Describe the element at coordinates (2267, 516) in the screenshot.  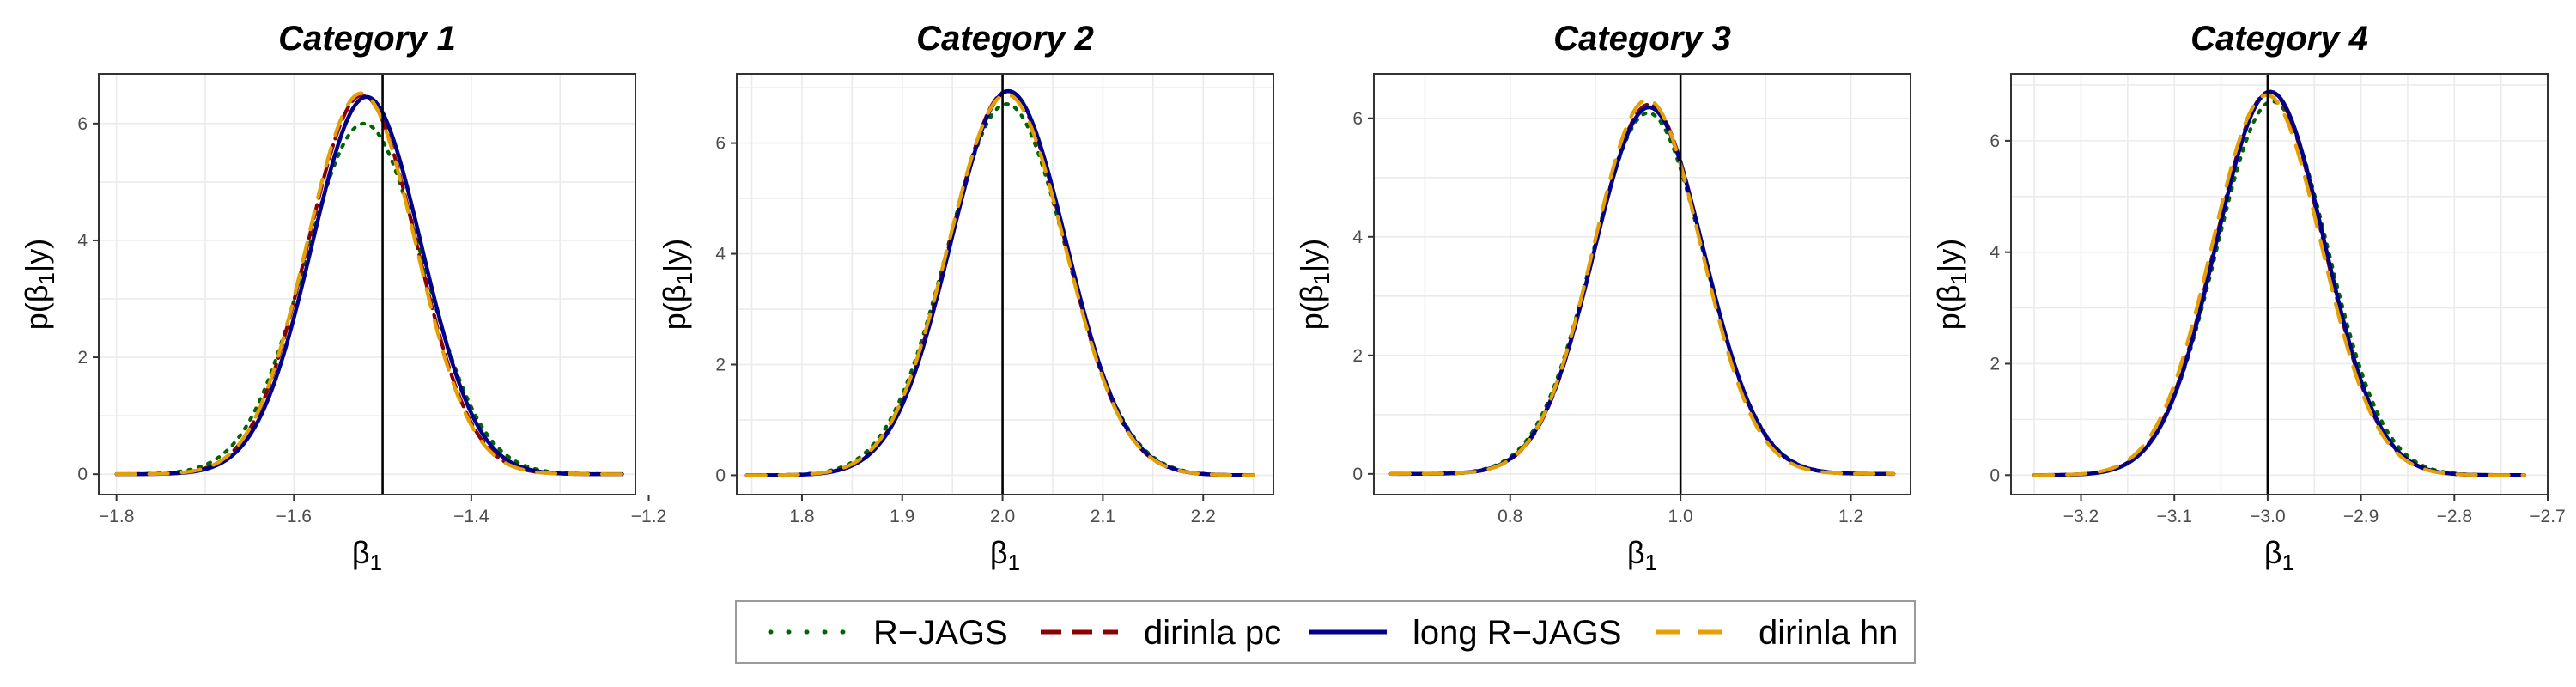
I see `x-tick-label: −3.0` at that location.